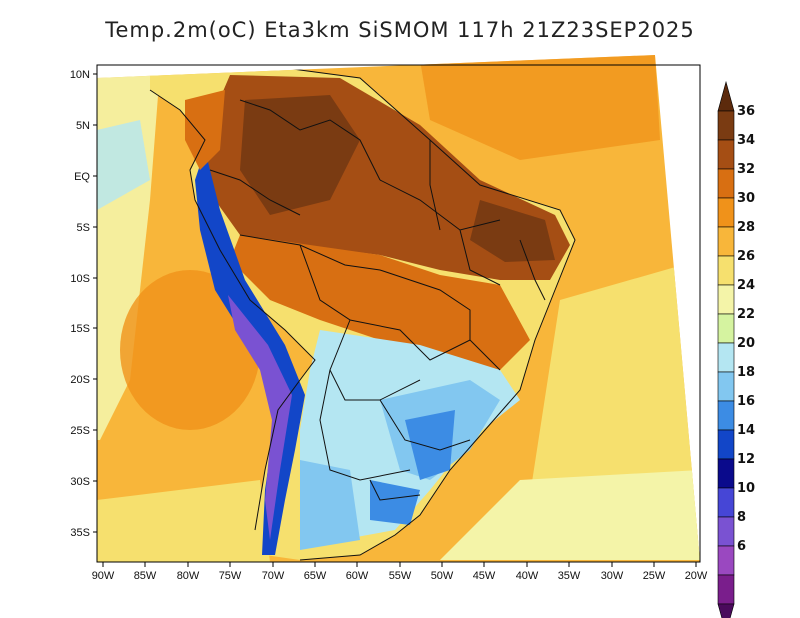 The image size is (800, 618). What do you see at coordinates (188, 576) in the screenshot?
I see `lon-tick-label: 80W` at bounding box center [188, 576].